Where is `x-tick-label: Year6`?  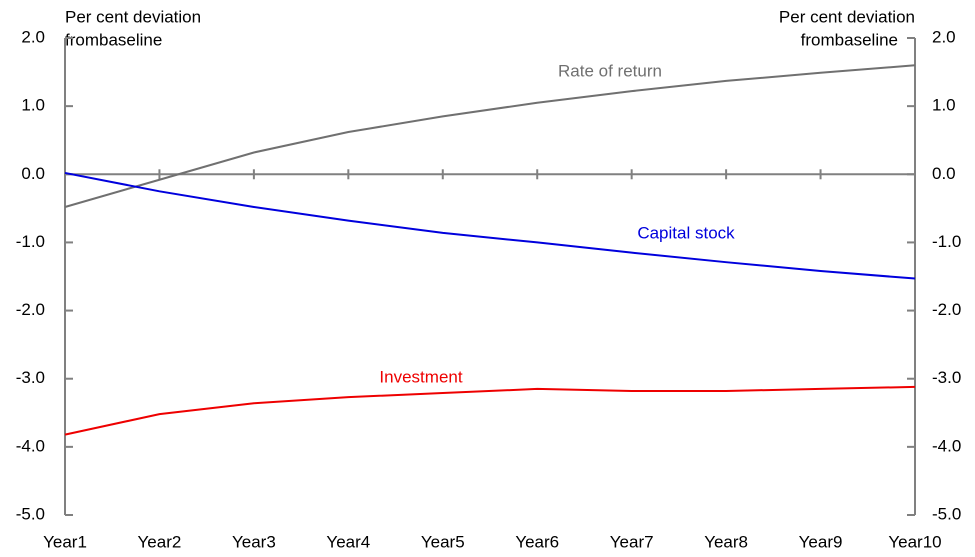
x-tick-label: Year6 is located at coordinates (537, 541).